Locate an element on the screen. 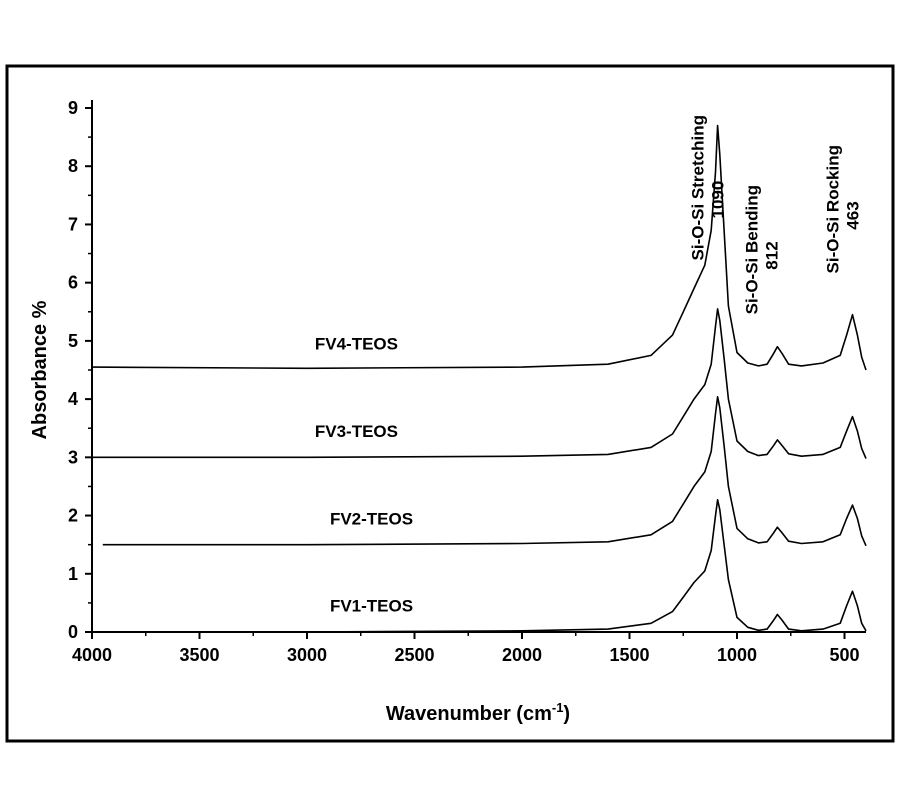 The width and height of the screenshot is (900, 800). y-tick-label: 6 is located at coordinates (73, 283).